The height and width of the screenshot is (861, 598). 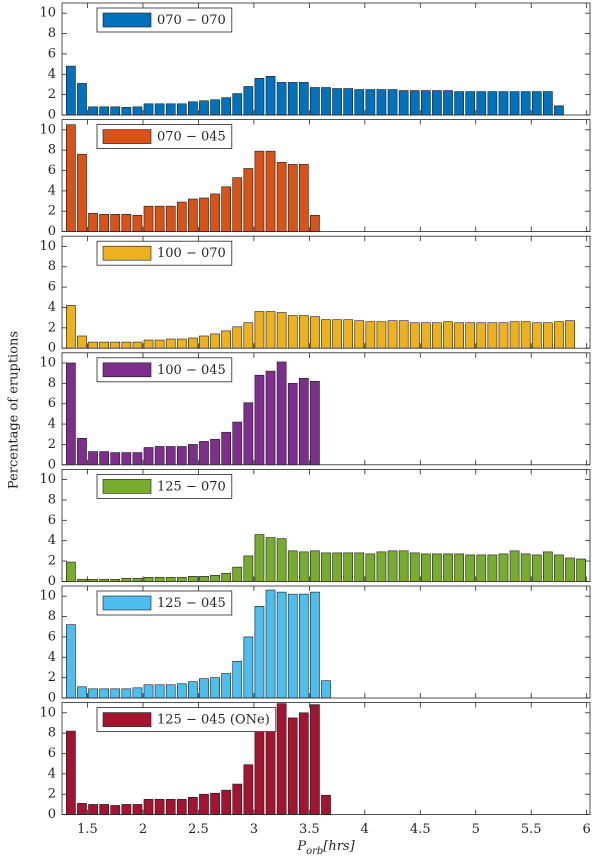 I want to click on legend-label: 100 − 045, so click(x=191, y=370).